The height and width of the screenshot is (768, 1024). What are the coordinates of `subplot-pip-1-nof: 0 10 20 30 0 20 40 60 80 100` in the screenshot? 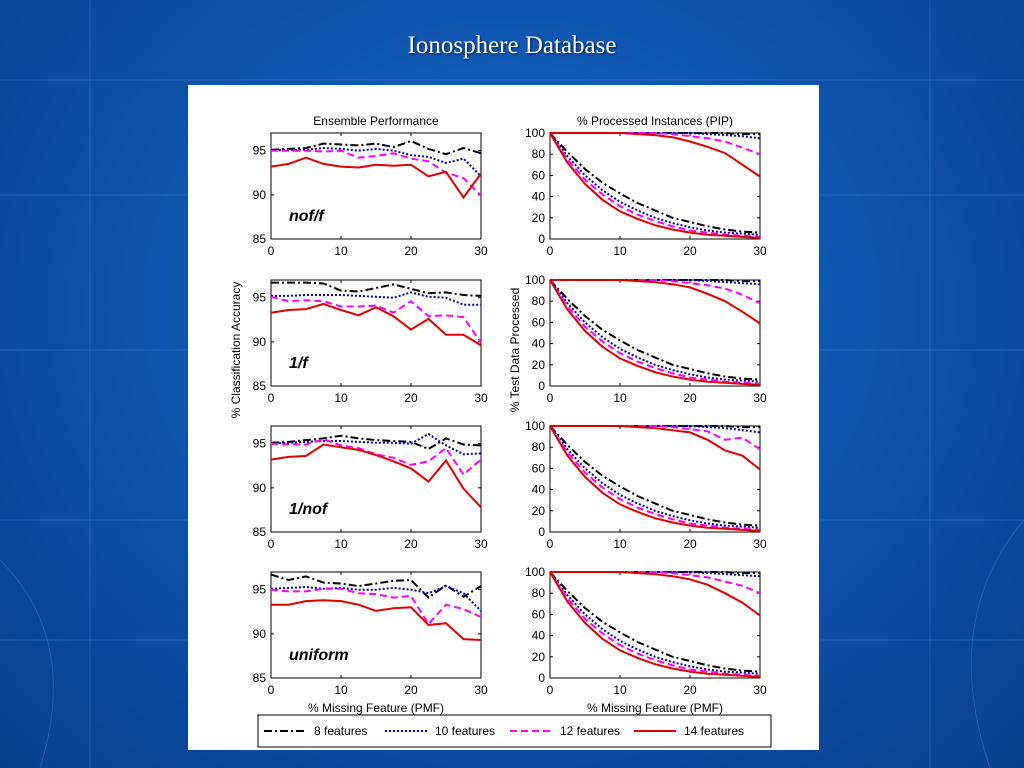 It's located at (646, 485).